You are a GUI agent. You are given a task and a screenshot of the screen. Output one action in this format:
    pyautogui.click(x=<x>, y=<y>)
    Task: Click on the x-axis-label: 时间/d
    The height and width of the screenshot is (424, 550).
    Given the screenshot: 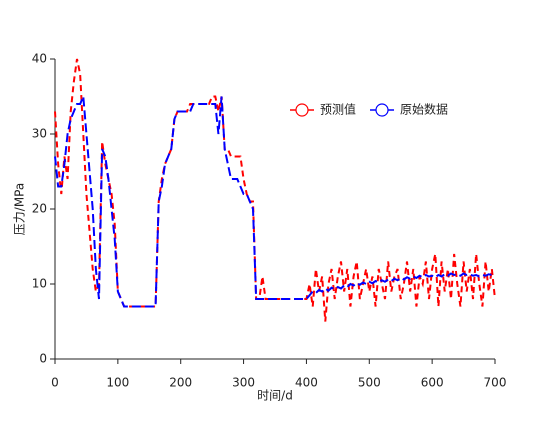 What is the action you would take?
    pyautogui.click(x=275, y=396)
    